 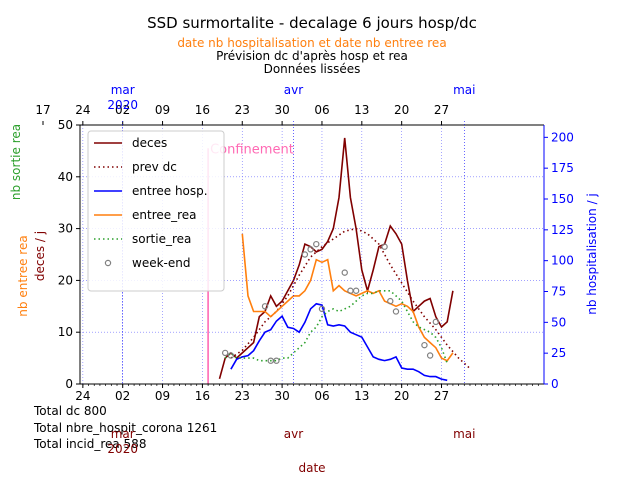 I want to click on x-tick-label-top: 17, so click(x=42, y=110).